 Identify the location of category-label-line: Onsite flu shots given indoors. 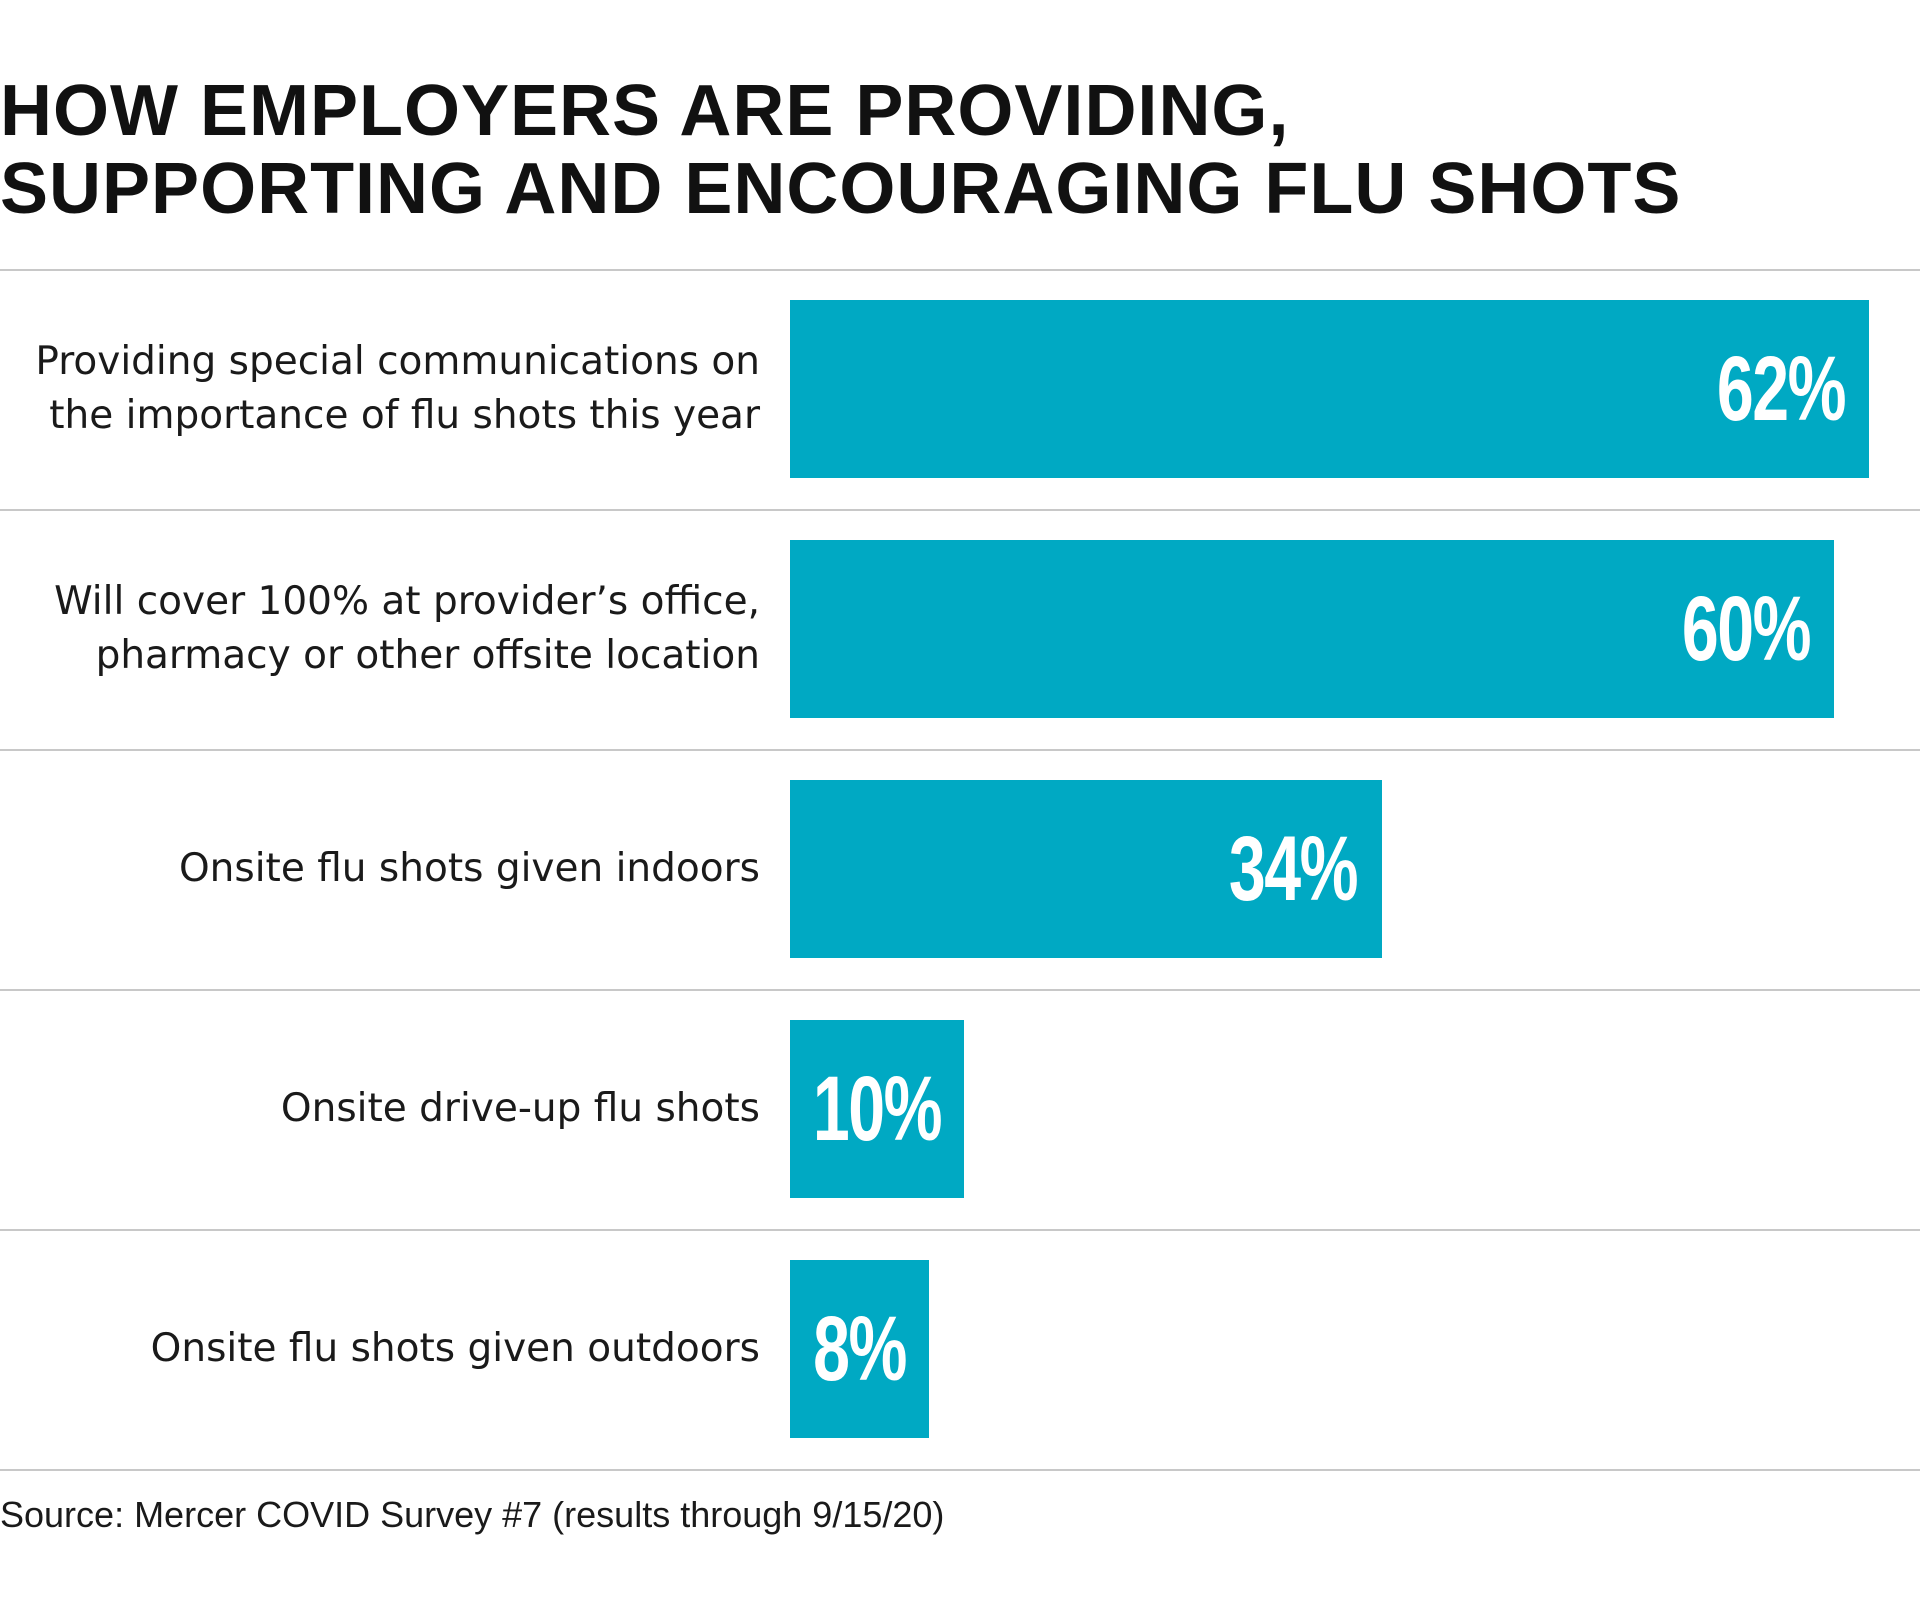
(469, 868).